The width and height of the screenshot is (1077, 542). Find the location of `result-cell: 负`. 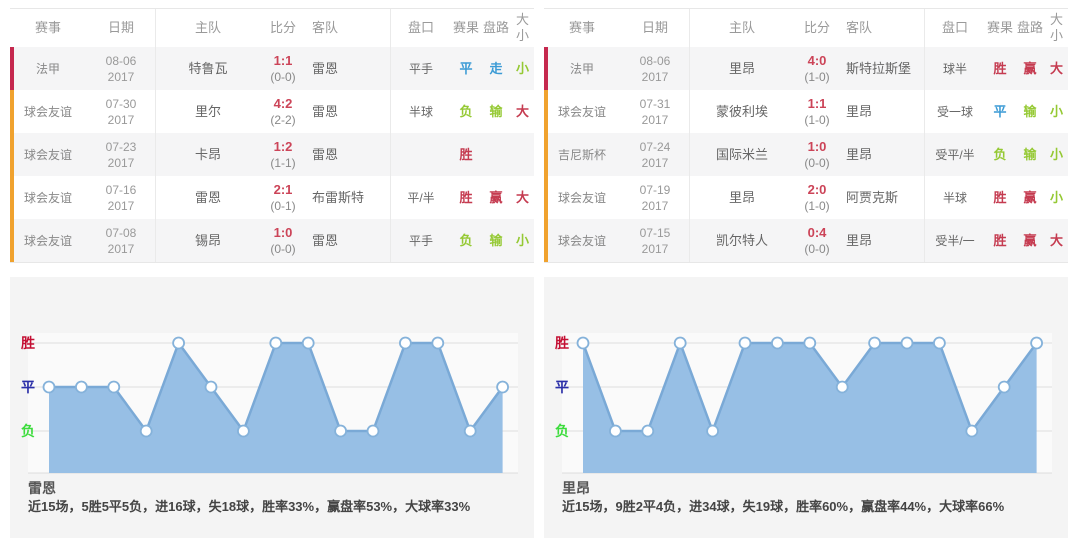

result-cell: 负 is located at coordinates (1000, 154).